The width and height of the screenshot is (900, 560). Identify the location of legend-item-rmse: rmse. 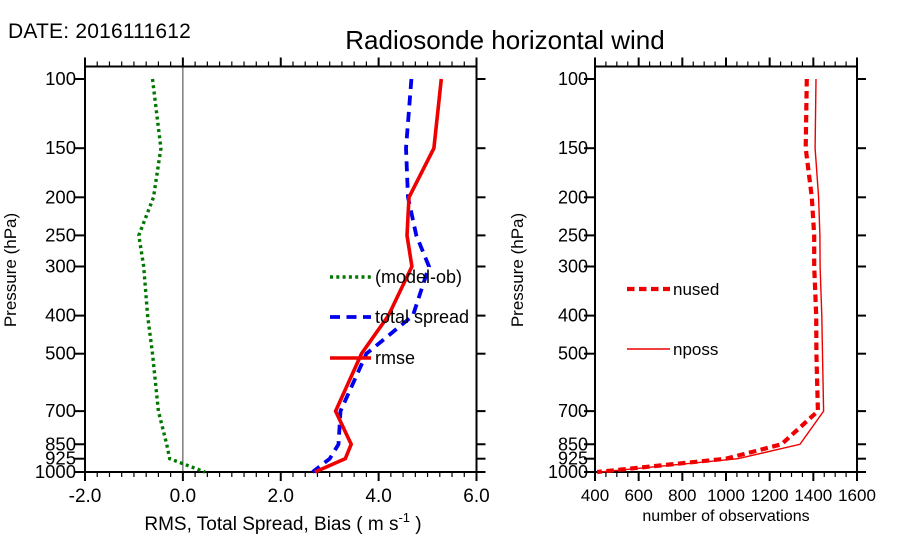
(372, 358).